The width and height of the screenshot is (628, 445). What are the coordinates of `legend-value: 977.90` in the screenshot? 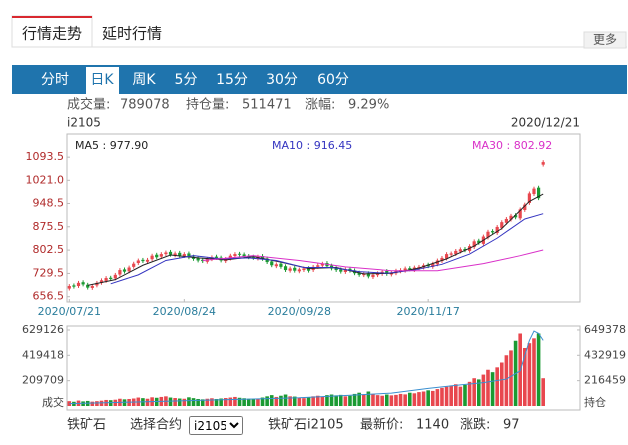 It's located at (129, 145).